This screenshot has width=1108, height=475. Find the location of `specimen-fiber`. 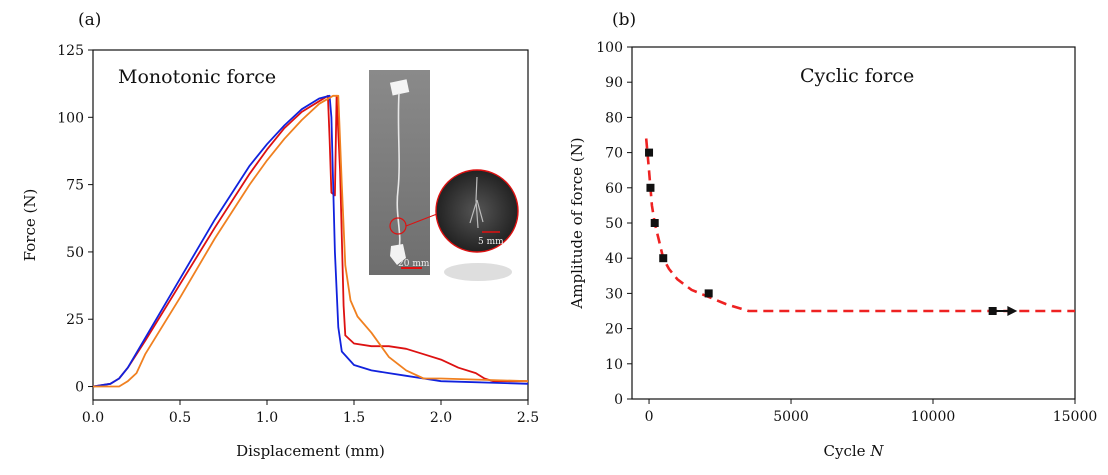

specimen-fiber is located at coordinates (398, 171).